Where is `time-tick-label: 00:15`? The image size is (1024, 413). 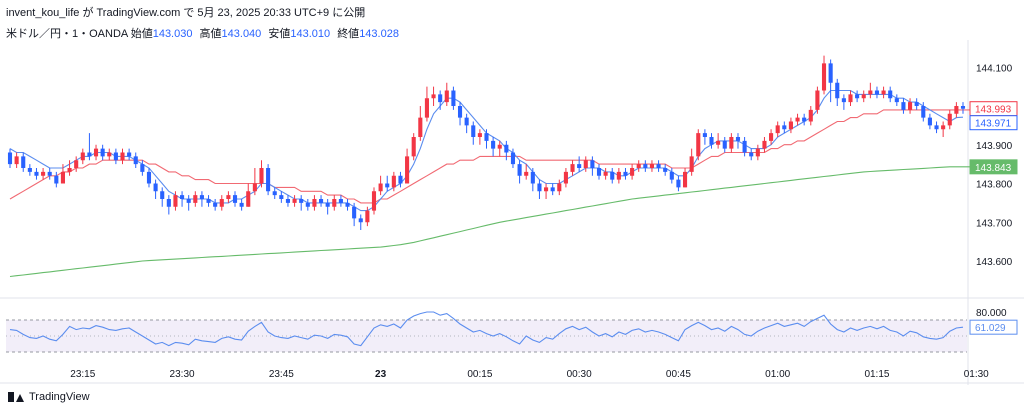
time-tick-label: 00:15 is located at coordinates (479, 374).